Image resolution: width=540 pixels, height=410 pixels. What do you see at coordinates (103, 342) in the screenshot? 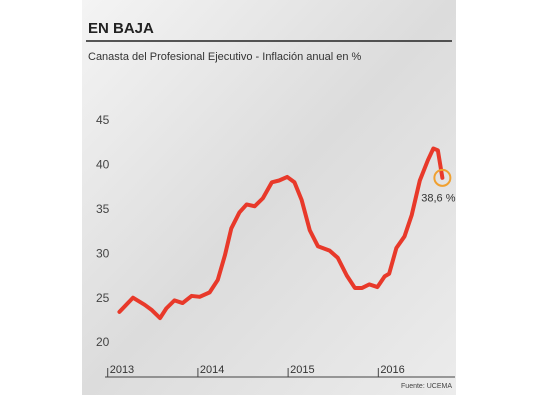
I see `y-tick-label: 20` at bounding box center [103, 342].